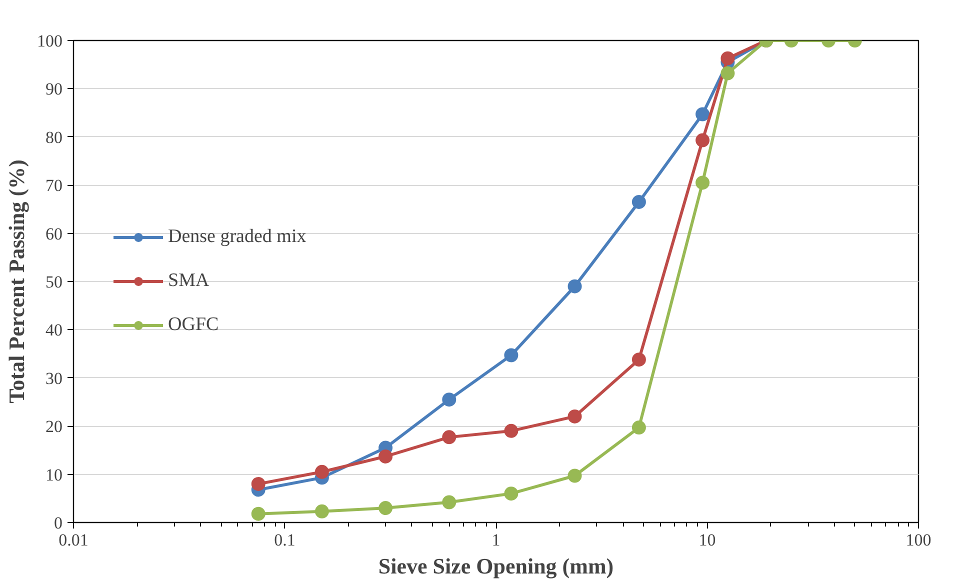 Image resolution: width=963 pixels, height=581 pixels. What do you see at coordinates (54, 89) in the screenshot?
I see `y-tick-label: 90` at bounding box center [54, 89].